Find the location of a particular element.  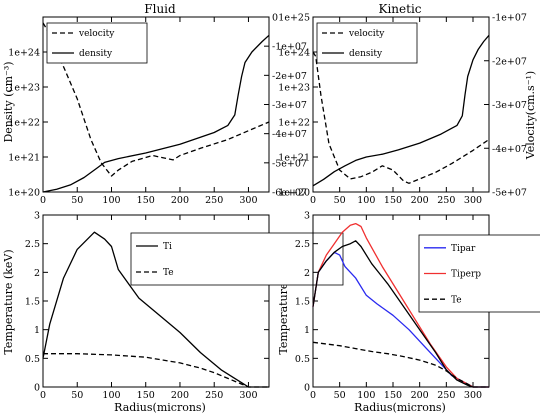

legend-label: Ti is located at coordinates (167, 247).